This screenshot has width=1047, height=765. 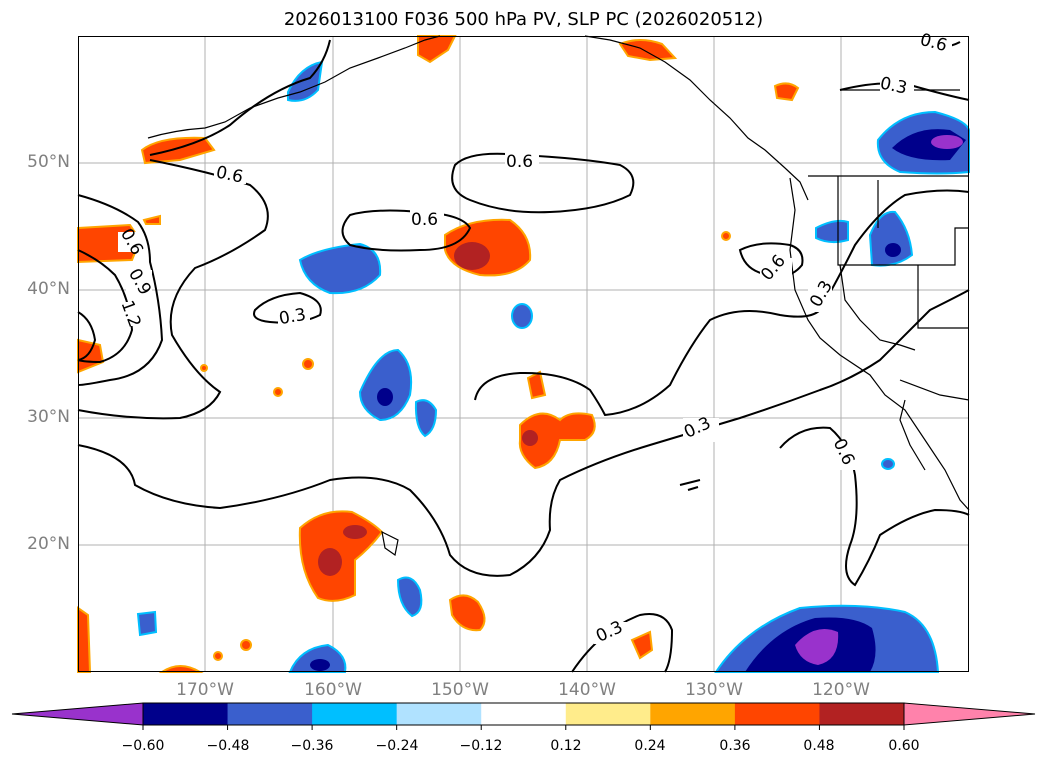 I want to click on colorbar-tick-label: −0.60, so click(x=143, y=746).